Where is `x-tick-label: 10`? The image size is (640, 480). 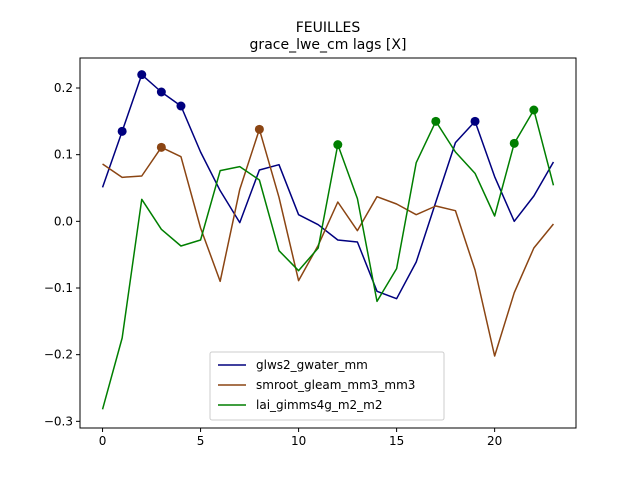 x-tick-label: 10 is located at coordinates (298, 441).